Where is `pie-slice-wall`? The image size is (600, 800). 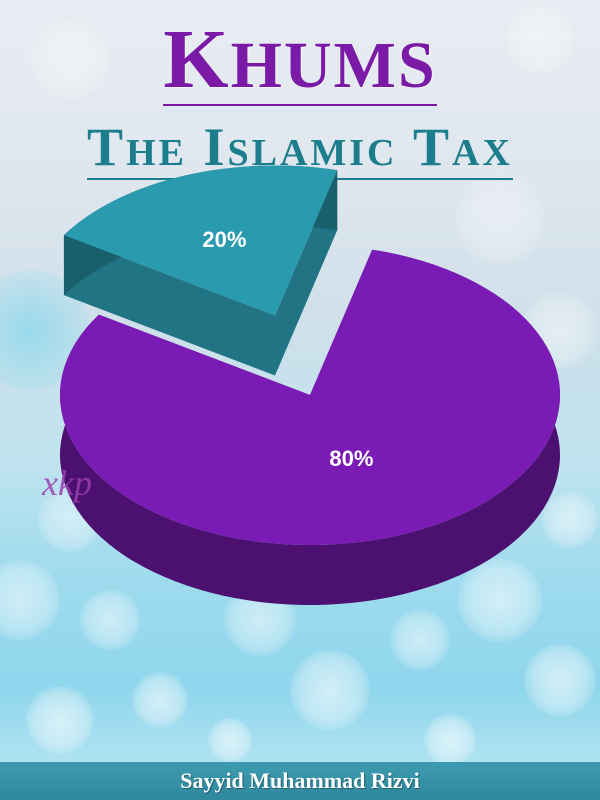
pie-slice-wall is located at coordinates (169, 305).